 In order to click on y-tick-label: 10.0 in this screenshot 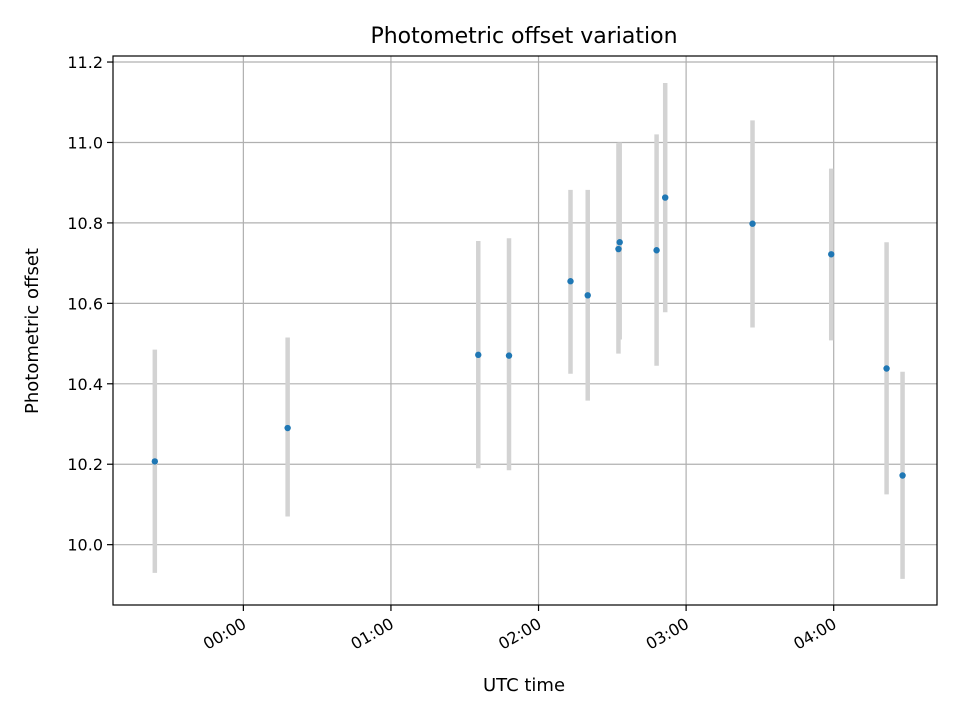, I will do `click(85, 545)`.